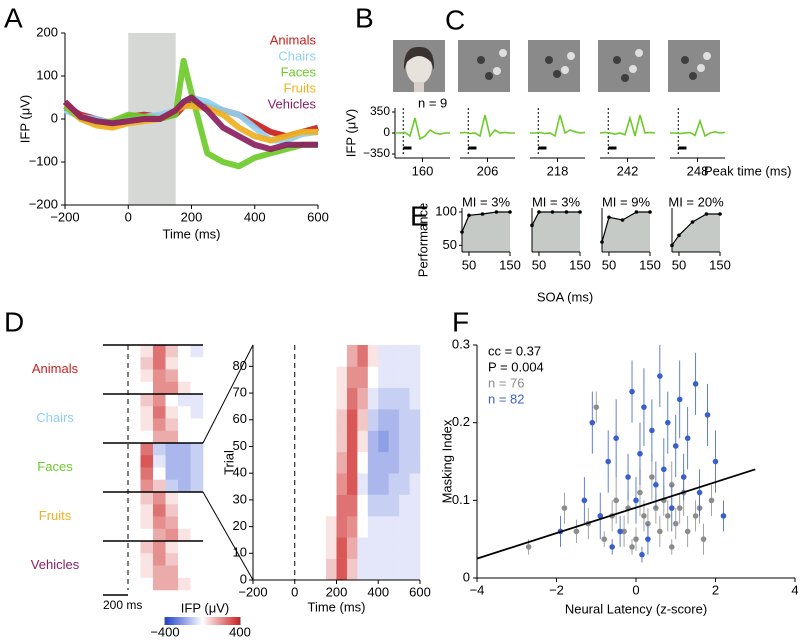  I want to click on panel-letter: E, so click(419, 215).